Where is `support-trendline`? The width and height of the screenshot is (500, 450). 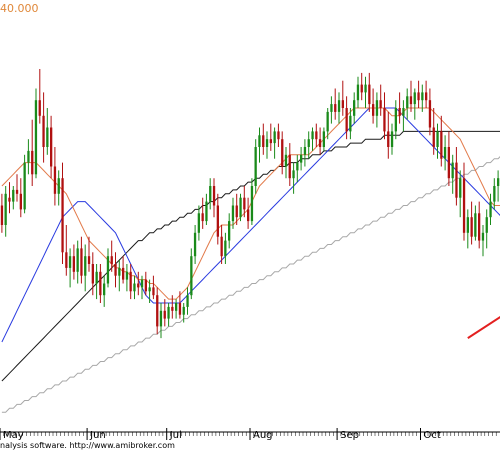 support-trendline is located at coordinates (483, 327).